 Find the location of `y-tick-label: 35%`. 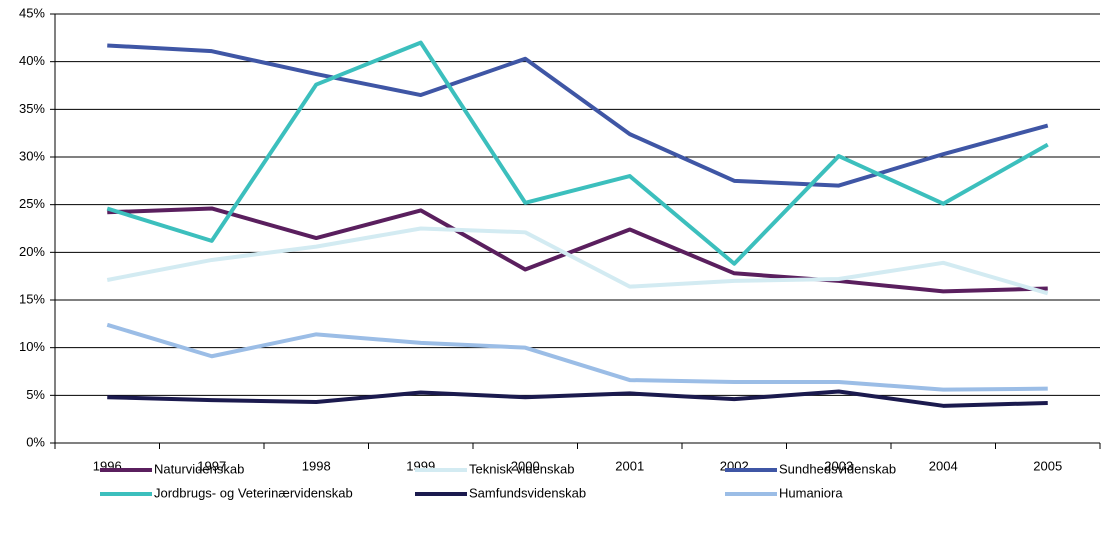

y-tick-label: 35% is located at coordinates (32, 108).